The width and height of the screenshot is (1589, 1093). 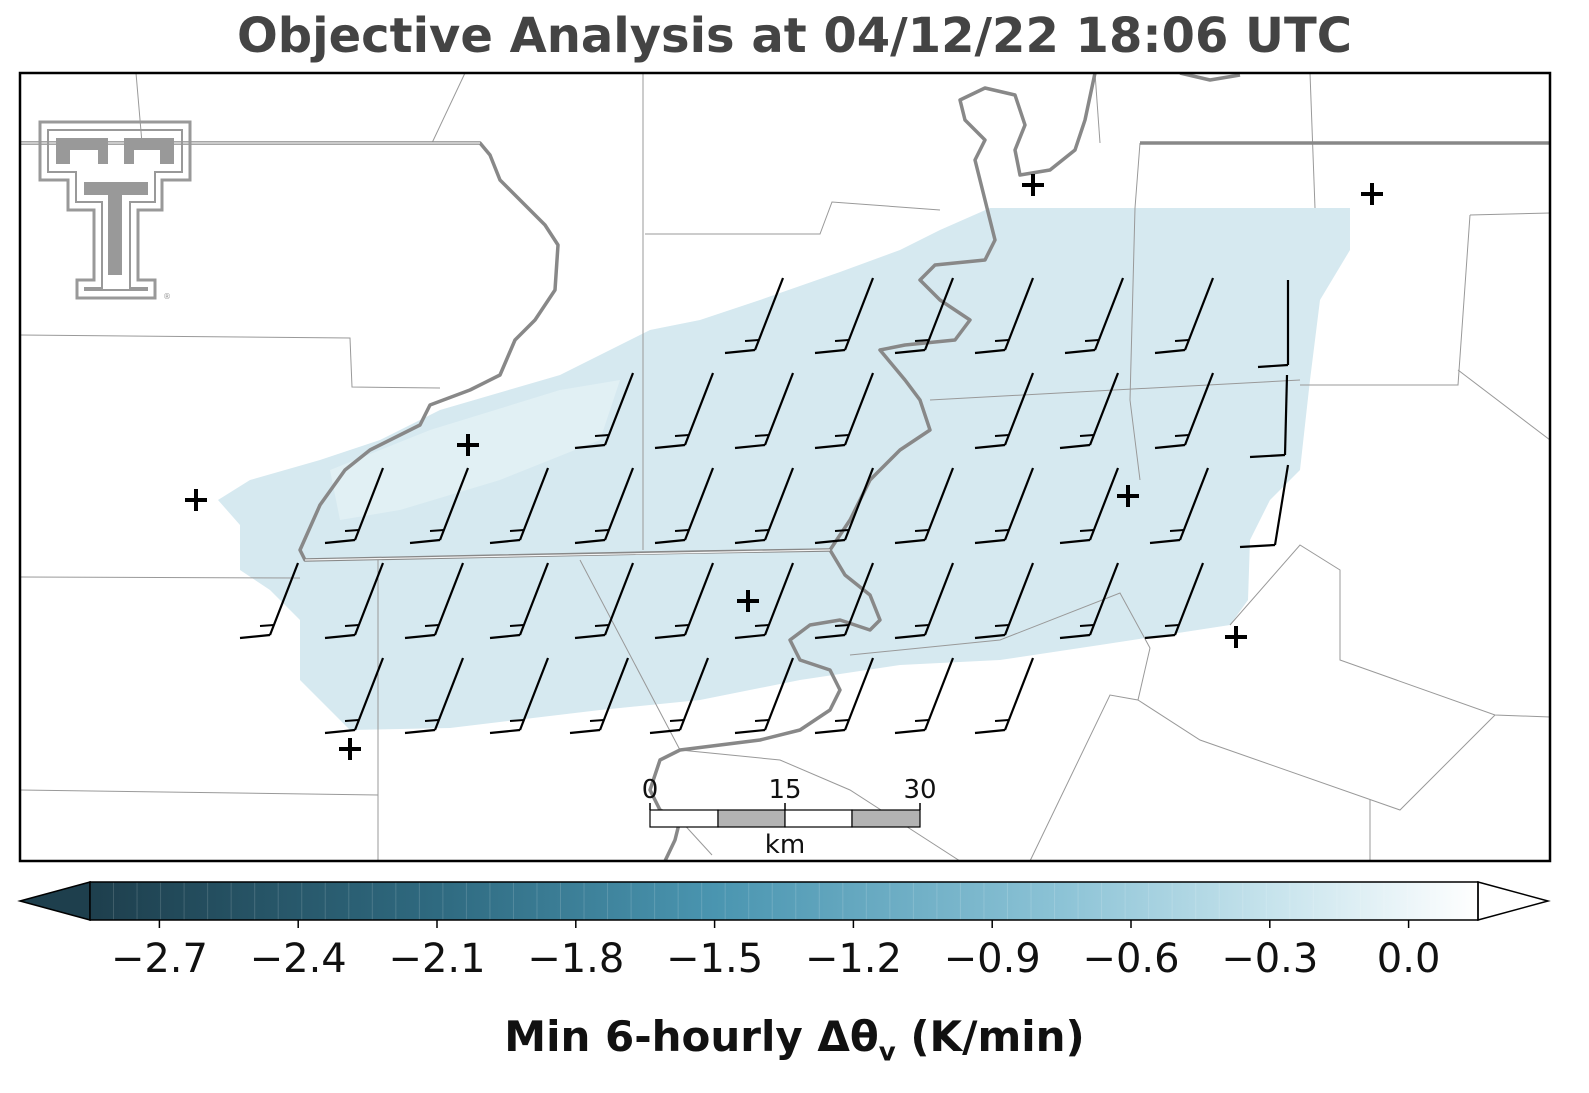 I want to click on scale-label-0: 0, so click(x=650, y=790).